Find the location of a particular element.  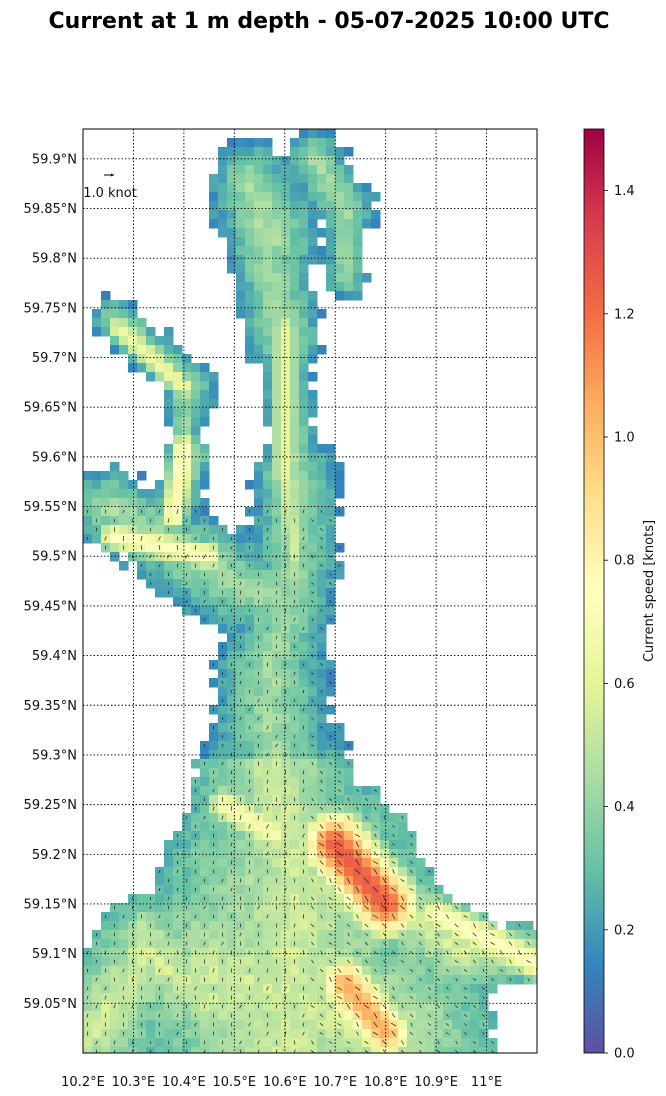

x-tick-label: 10.2°E is located at coordinates (83, 1082).